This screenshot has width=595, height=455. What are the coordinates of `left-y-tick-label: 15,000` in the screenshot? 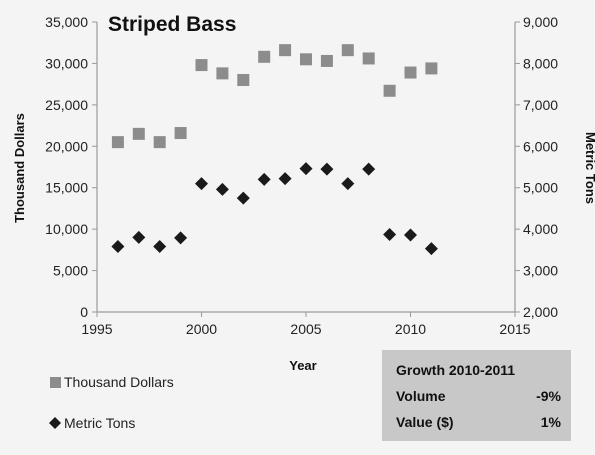 It's located at (66, 188).